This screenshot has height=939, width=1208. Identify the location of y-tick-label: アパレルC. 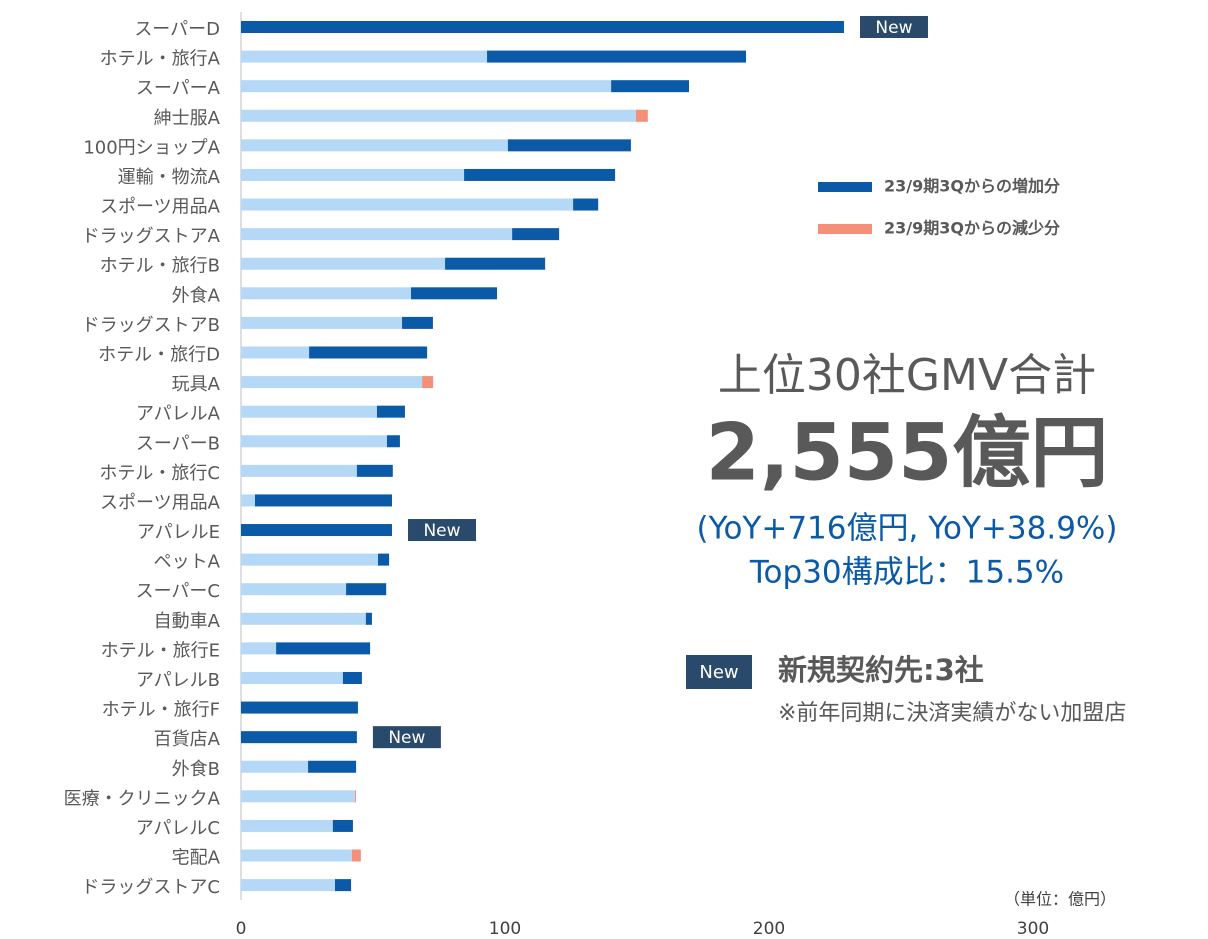
(178, 828).